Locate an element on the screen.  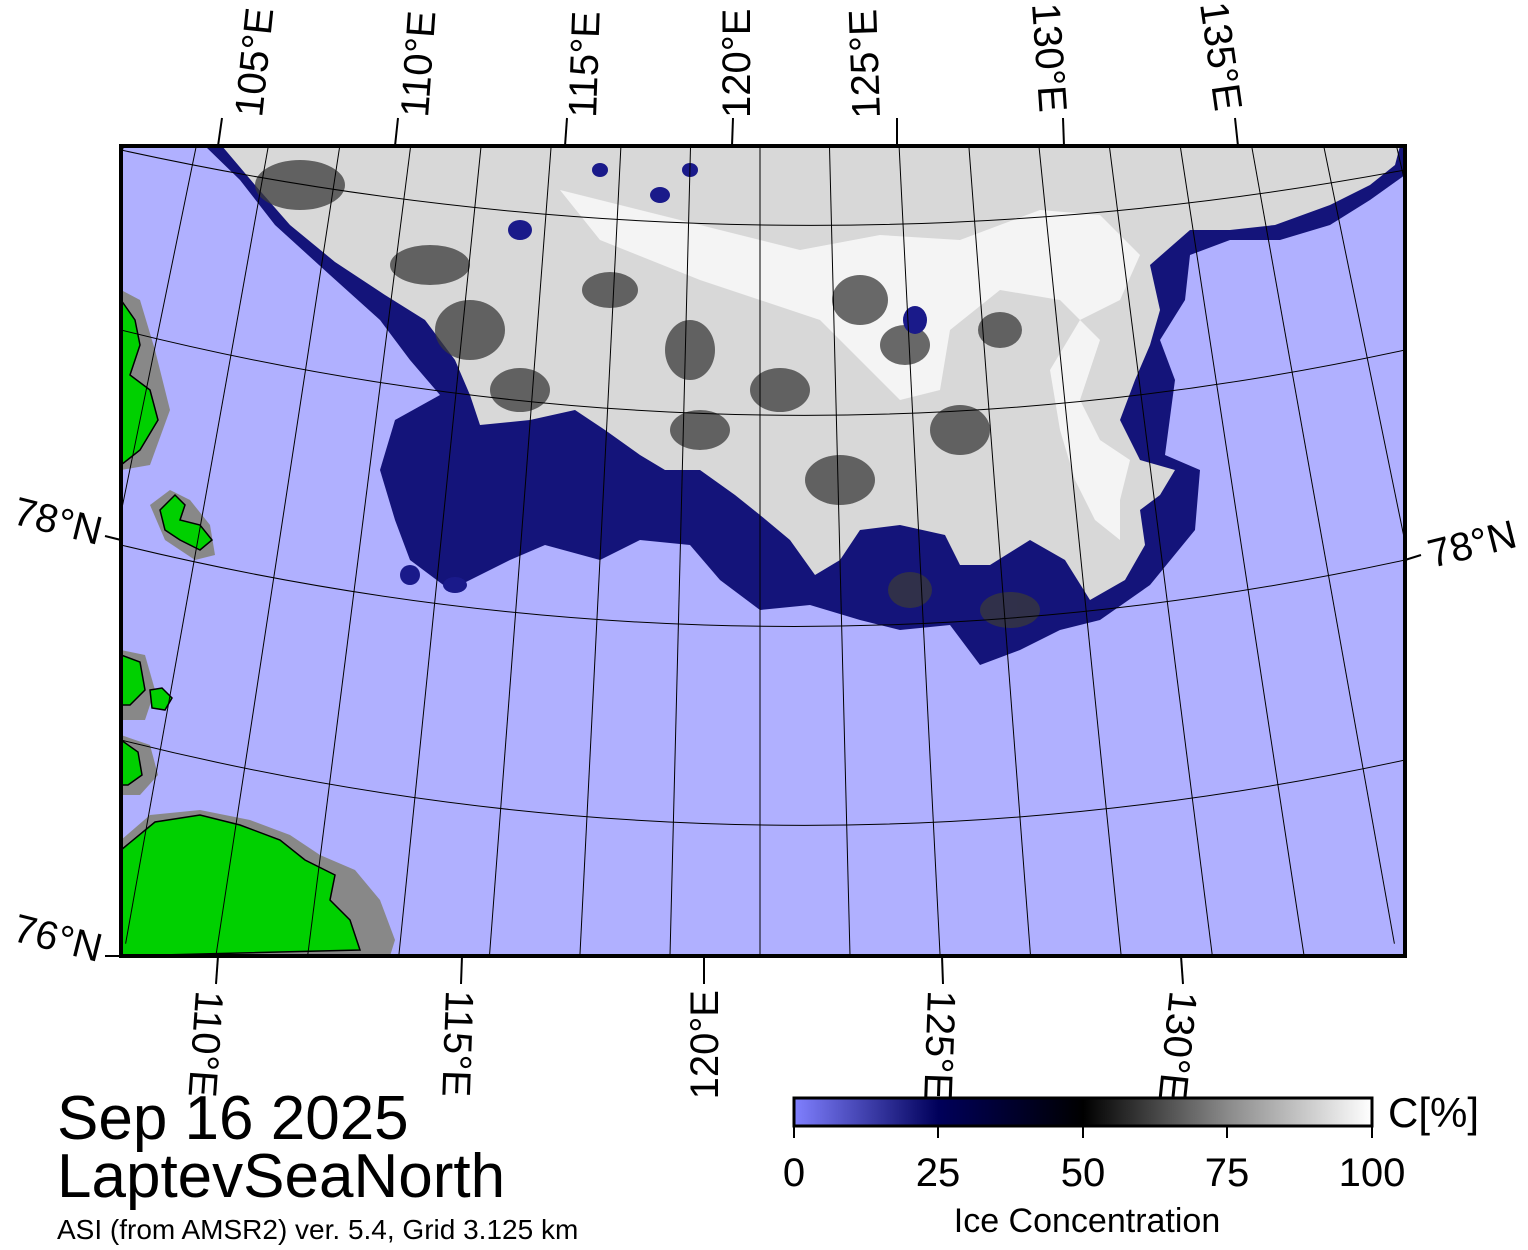
colorbar-title: Ice Concentration is located at coordinates (1087, 1221).